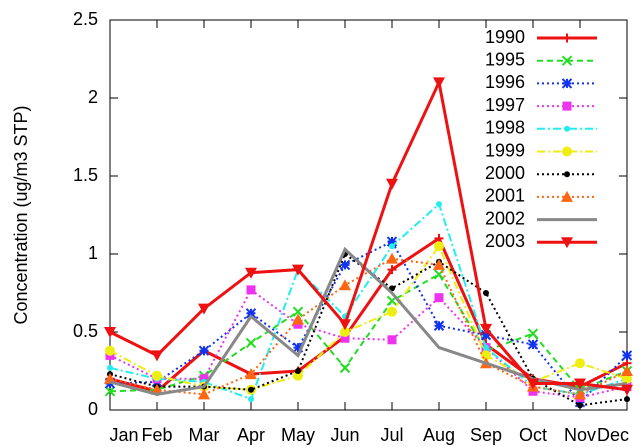  What do you see at coordinates (85, 175) in the screenshot?
I see `y-tick-label: 1.5` at bounding box center [85, 175].